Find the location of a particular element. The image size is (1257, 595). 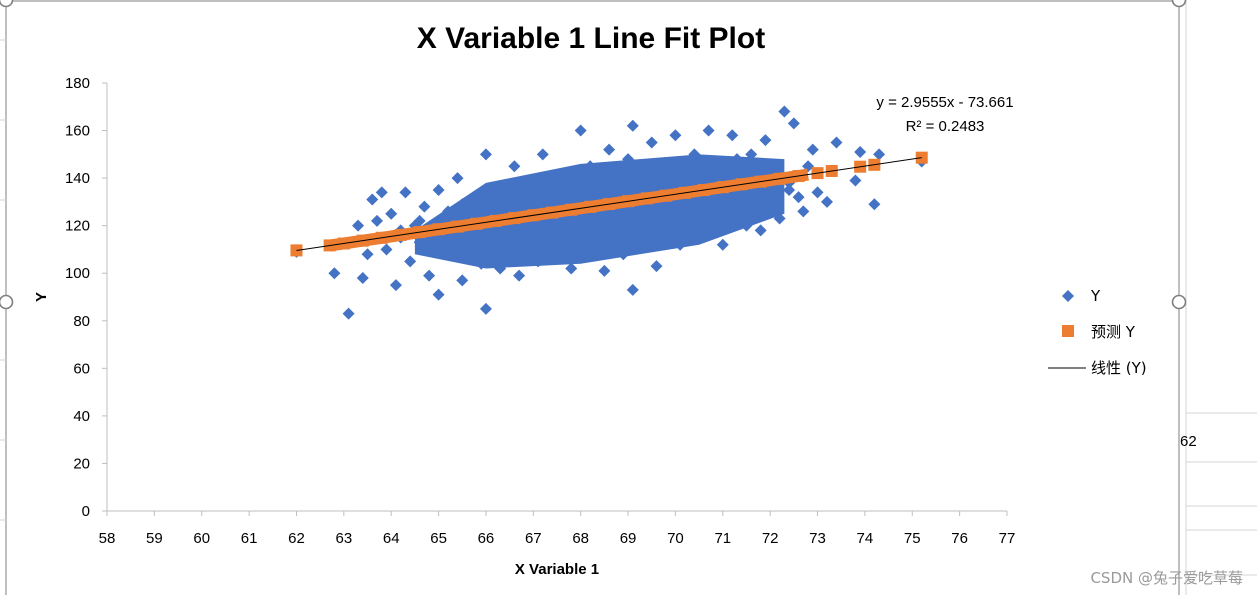

x-tick-label: 73 is located at coordinates (817, 538).